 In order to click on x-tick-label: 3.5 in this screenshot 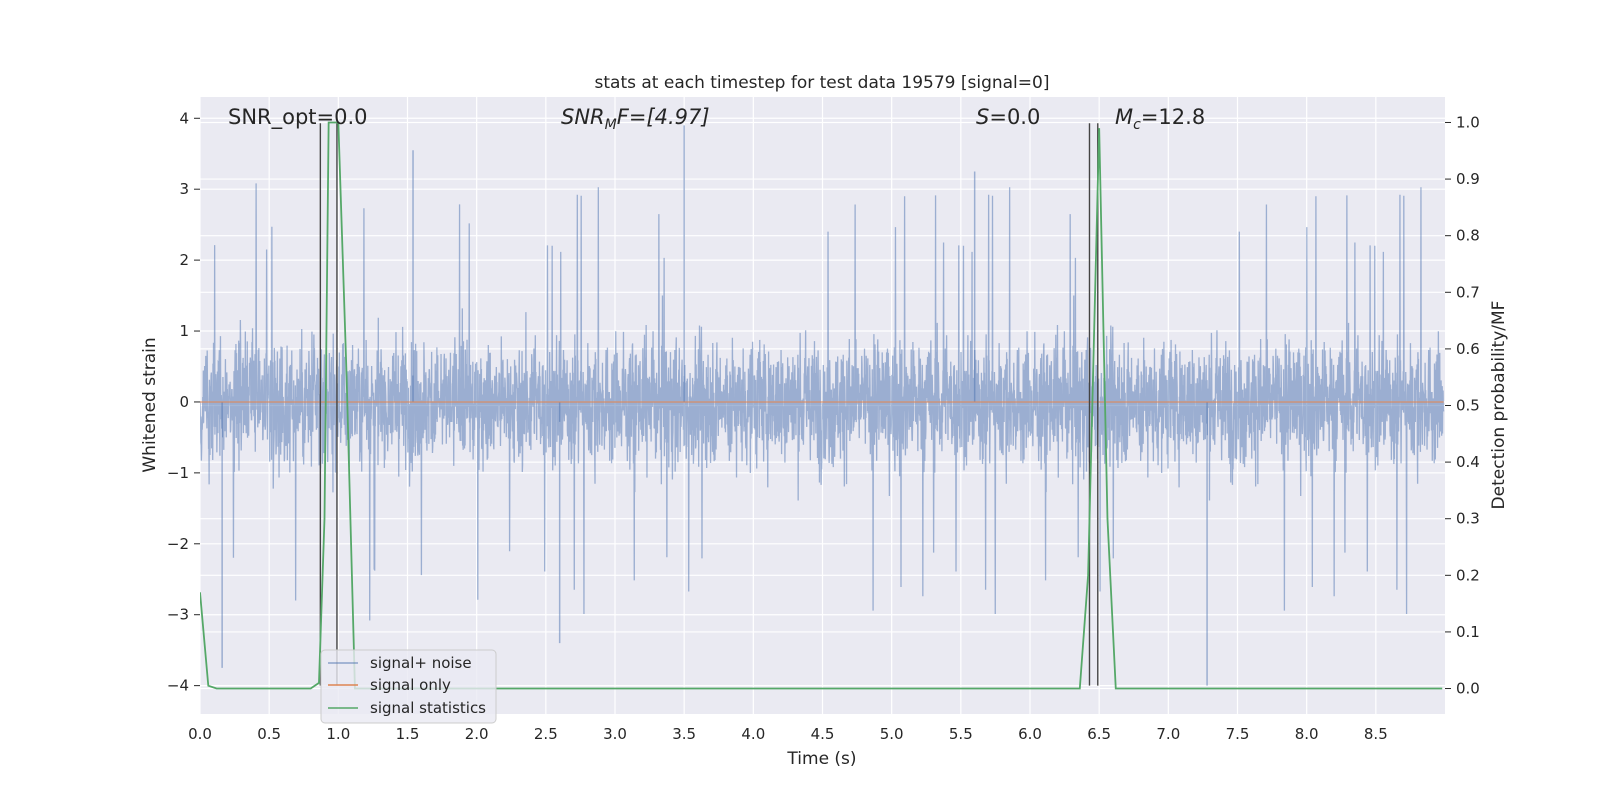, I will do `click(684, 734)`.